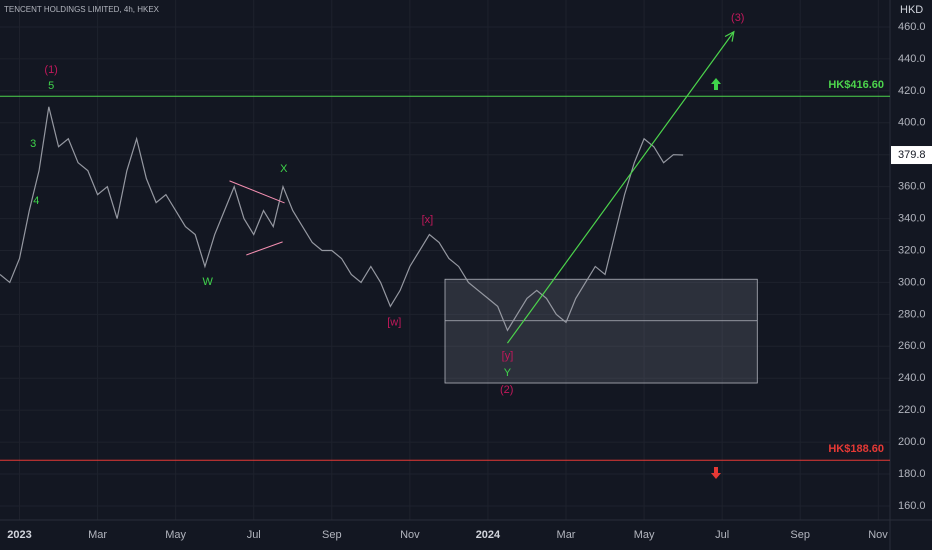 Image resolution: width=932 pixels, height=550 pixels. What do you see at coordinates (912, 378) in the screenshot?
I see `y-tick-label: 240.0` at bounding box center [912, 378].